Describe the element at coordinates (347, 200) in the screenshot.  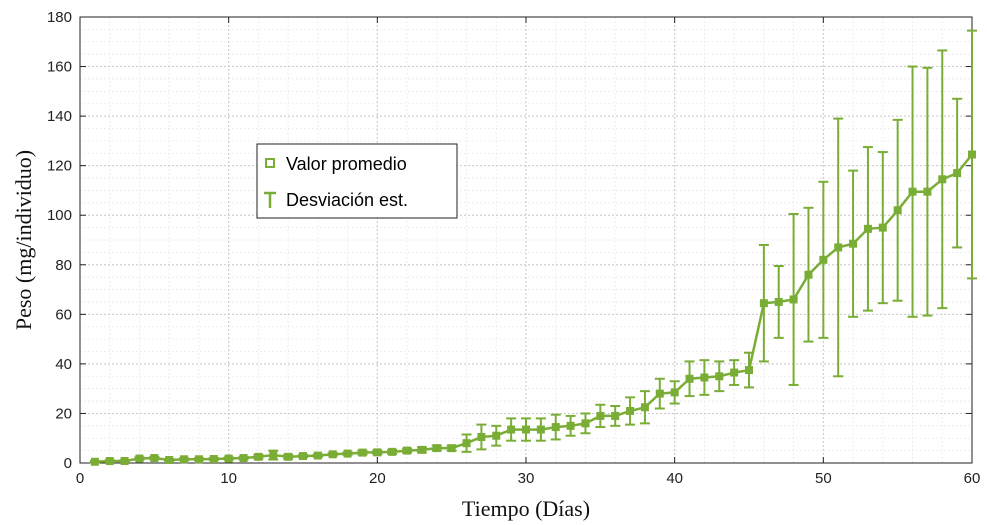
I see `legend-label-sd: Desviación est.` at that location.